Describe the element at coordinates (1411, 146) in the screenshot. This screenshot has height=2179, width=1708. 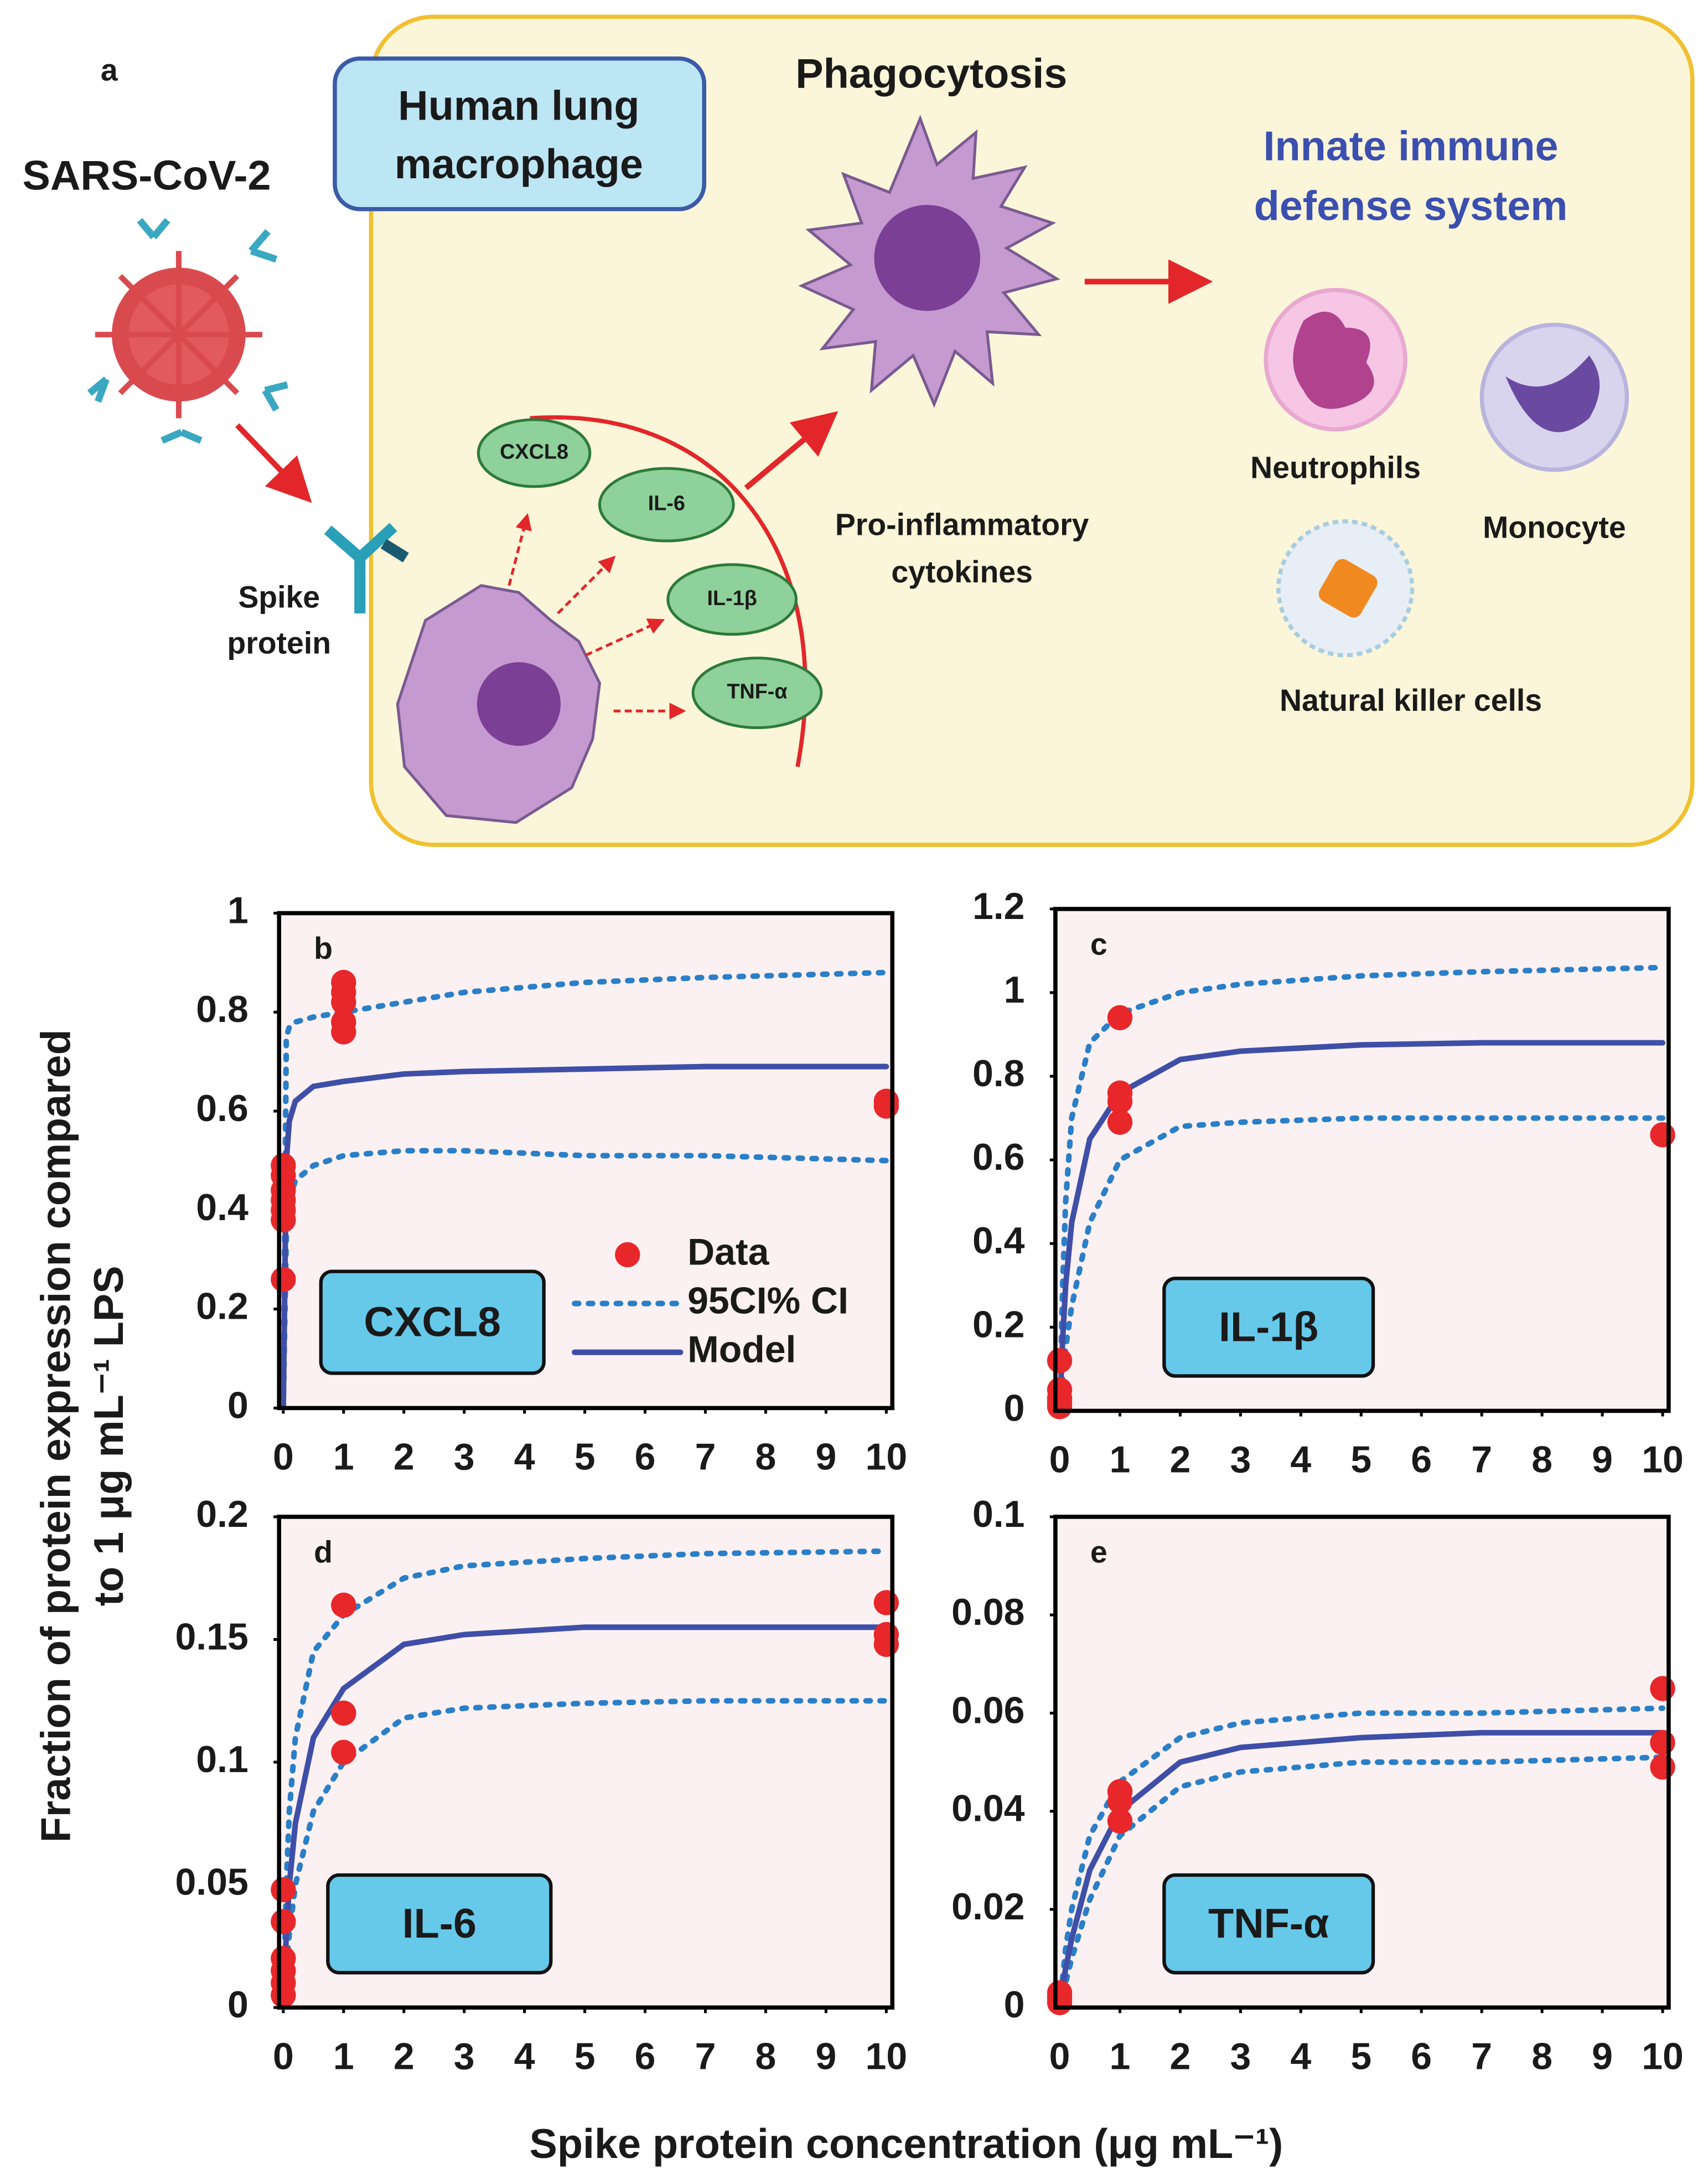
I see `innate-label: Innate immune` at that location.